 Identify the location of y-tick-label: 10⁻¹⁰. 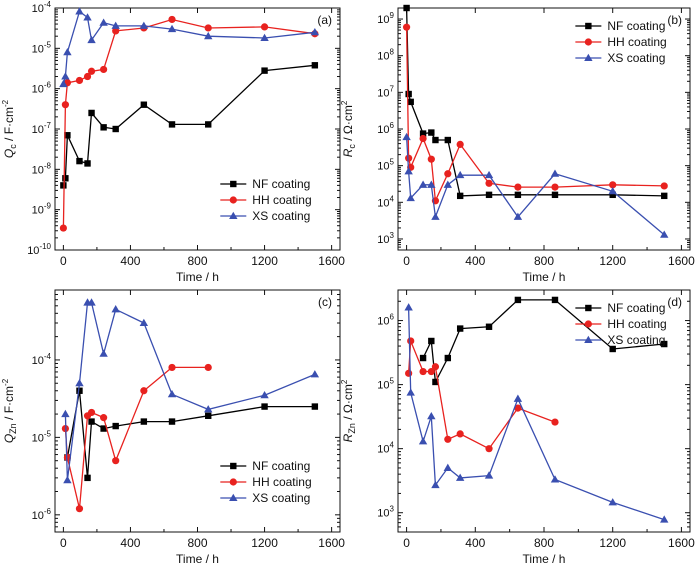
(39, 249).